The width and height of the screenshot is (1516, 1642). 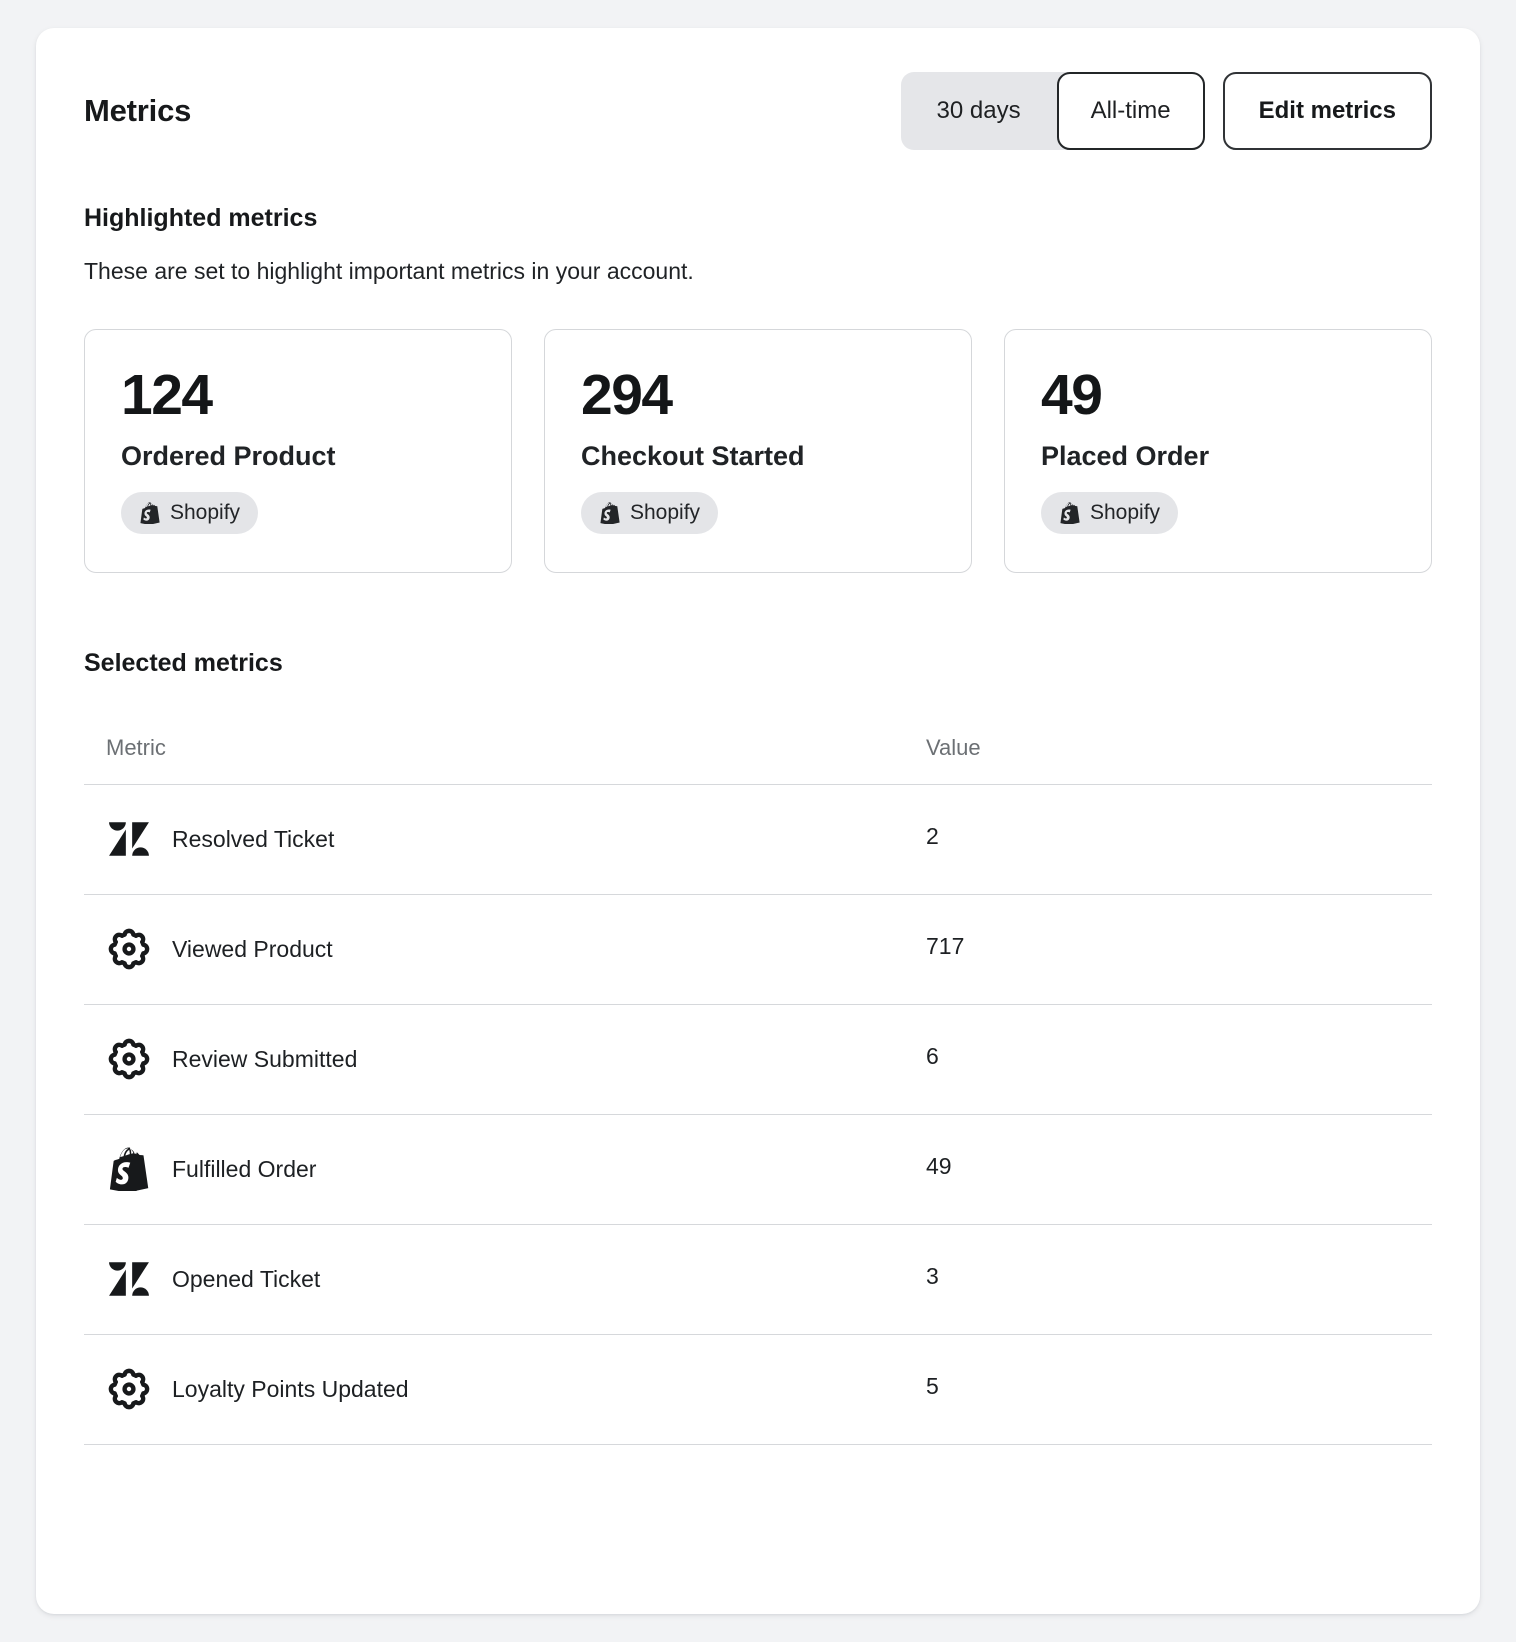 I want to click on header-controls: 30 days All-time Edit metrics, so click(x=1166, y=111).